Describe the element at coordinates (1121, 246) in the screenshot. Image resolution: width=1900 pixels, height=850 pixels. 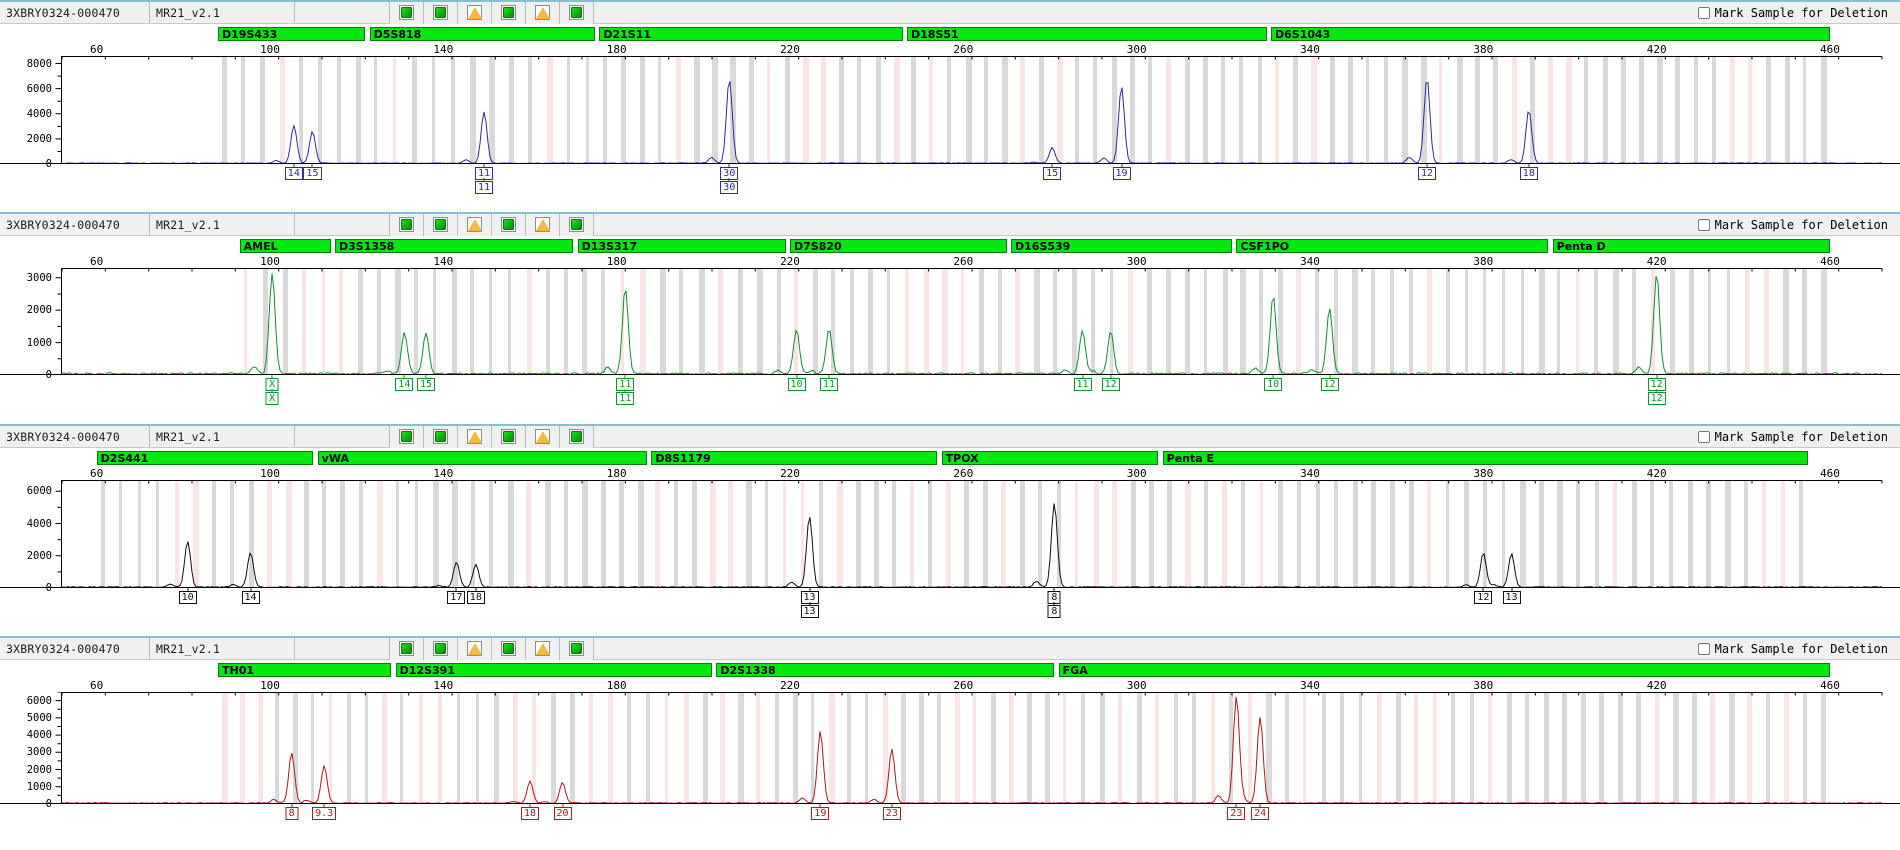
I see `marker-locus: D16S539` at that location.